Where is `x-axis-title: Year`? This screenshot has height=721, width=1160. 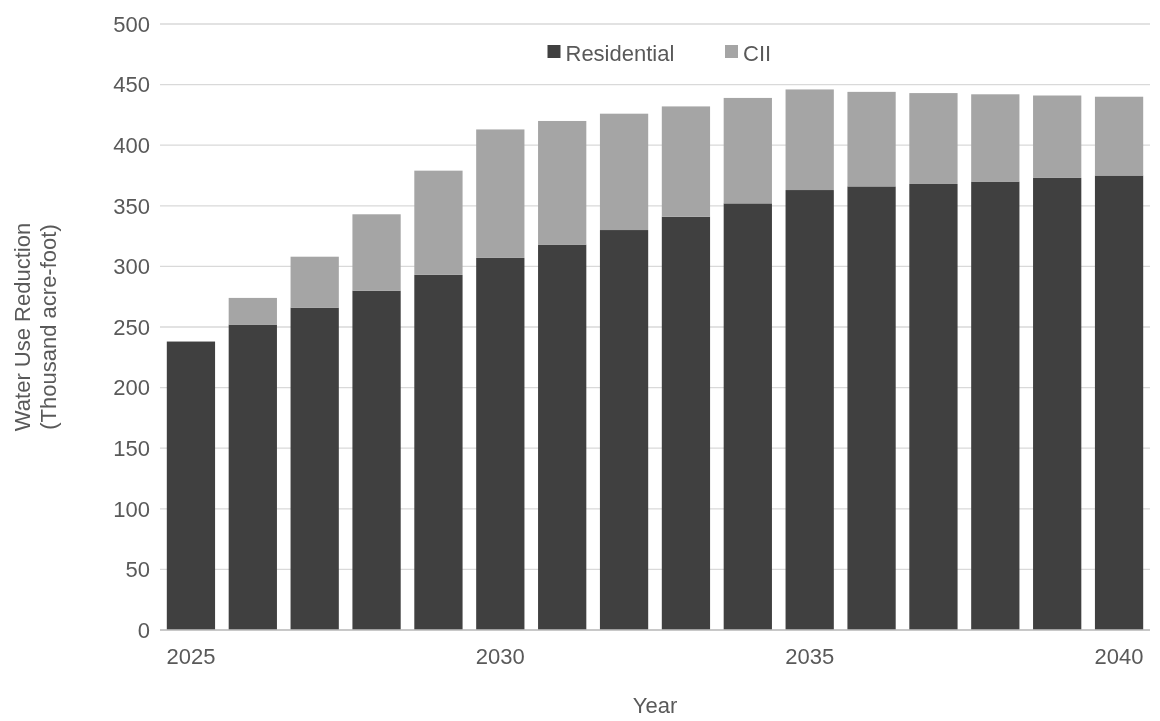
x-axis-title: Year is located at coordinates (655, 705).